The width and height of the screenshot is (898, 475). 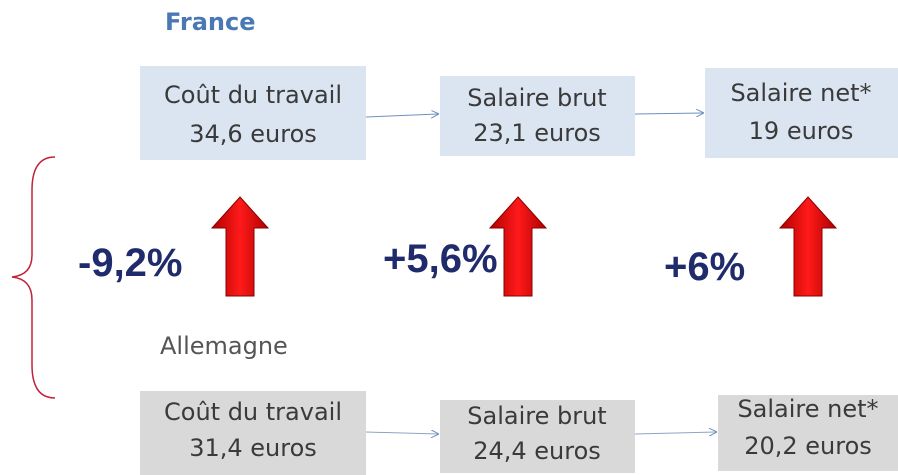 I want to click on bracket, so click(x=33, y=277).